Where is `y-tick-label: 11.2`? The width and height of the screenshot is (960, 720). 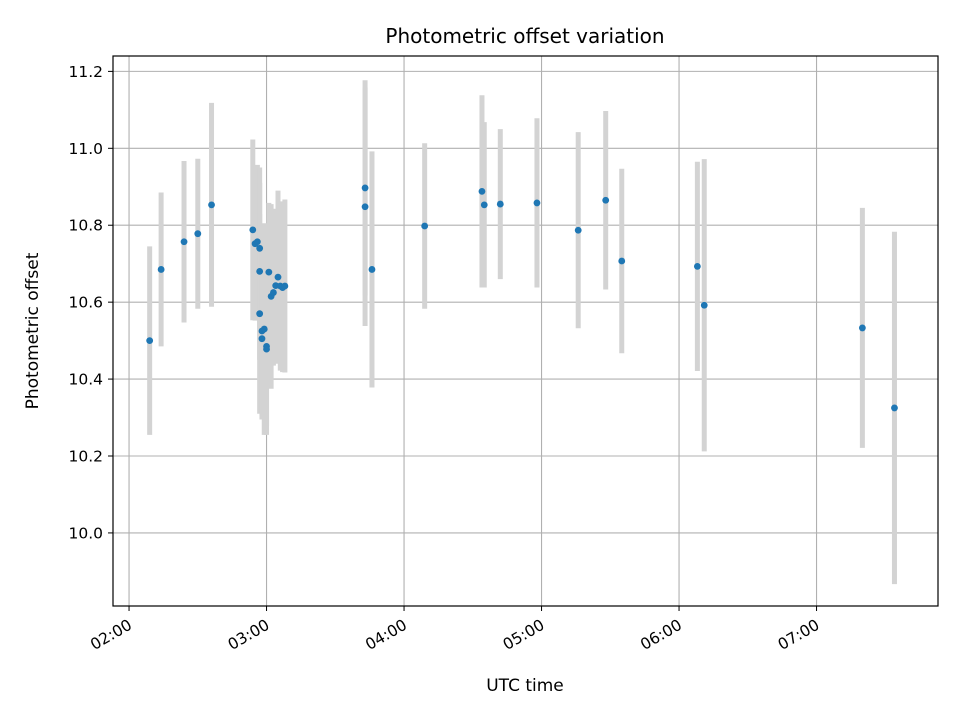 y-tick-label: 11.2 is located at coordinates (85, 72).